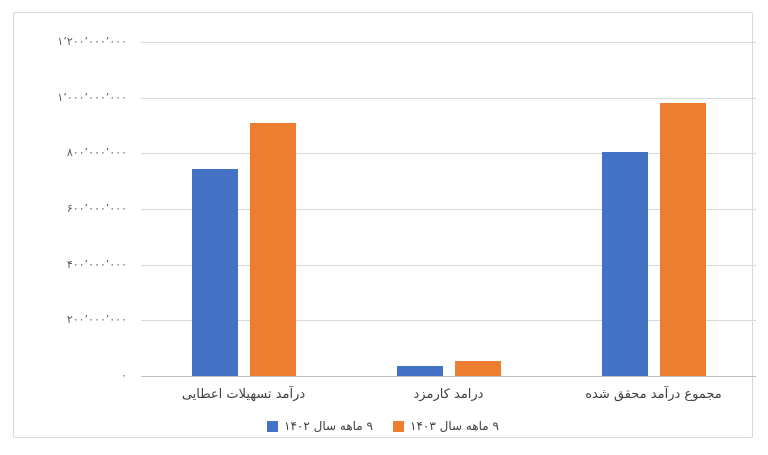 Image resolution: width=768 pixels, height=455 pixels. Describe the element at coordinates (96, 153) in the screenshot. I see `y-tick-label: ۸۰۰٬۰۰۰٬۰۰۰` at that location.